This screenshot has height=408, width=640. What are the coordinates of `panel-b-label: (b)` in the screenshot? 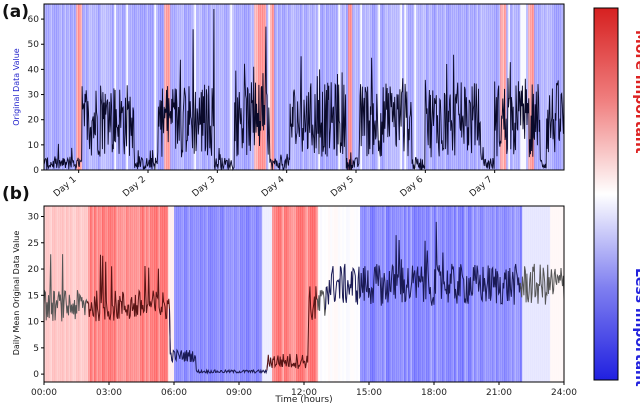 It's located at (16, 194).